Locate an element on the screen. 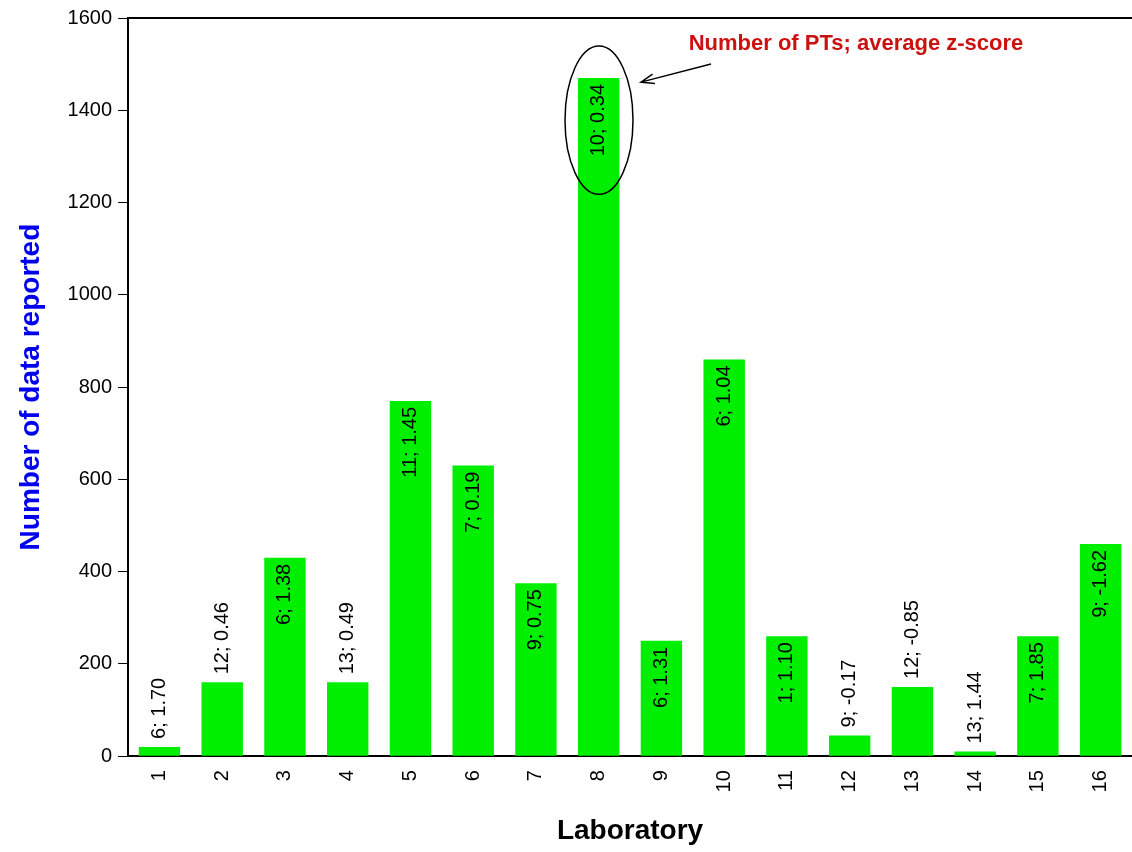 Image resolution: width=1132 pixels, height=852 pixels. y-tick-label: 0 is located at coordinates (106, 754).